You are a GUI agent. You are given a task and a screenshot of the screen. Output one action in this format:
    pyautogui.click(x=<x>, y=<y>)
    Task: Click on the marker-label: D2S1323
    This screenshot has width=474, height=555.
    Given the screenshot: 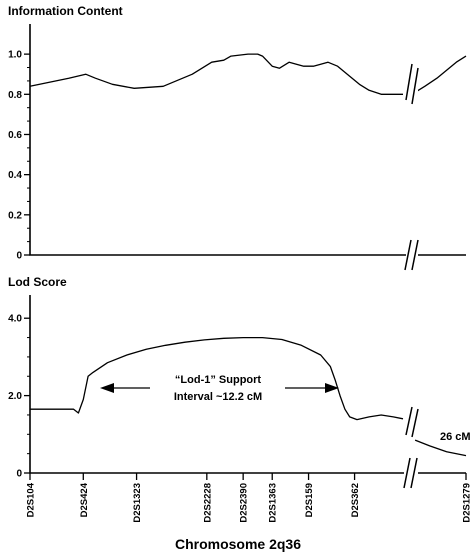 What is the action you would take?
    pyautogui.click(x=137, y=503)
    